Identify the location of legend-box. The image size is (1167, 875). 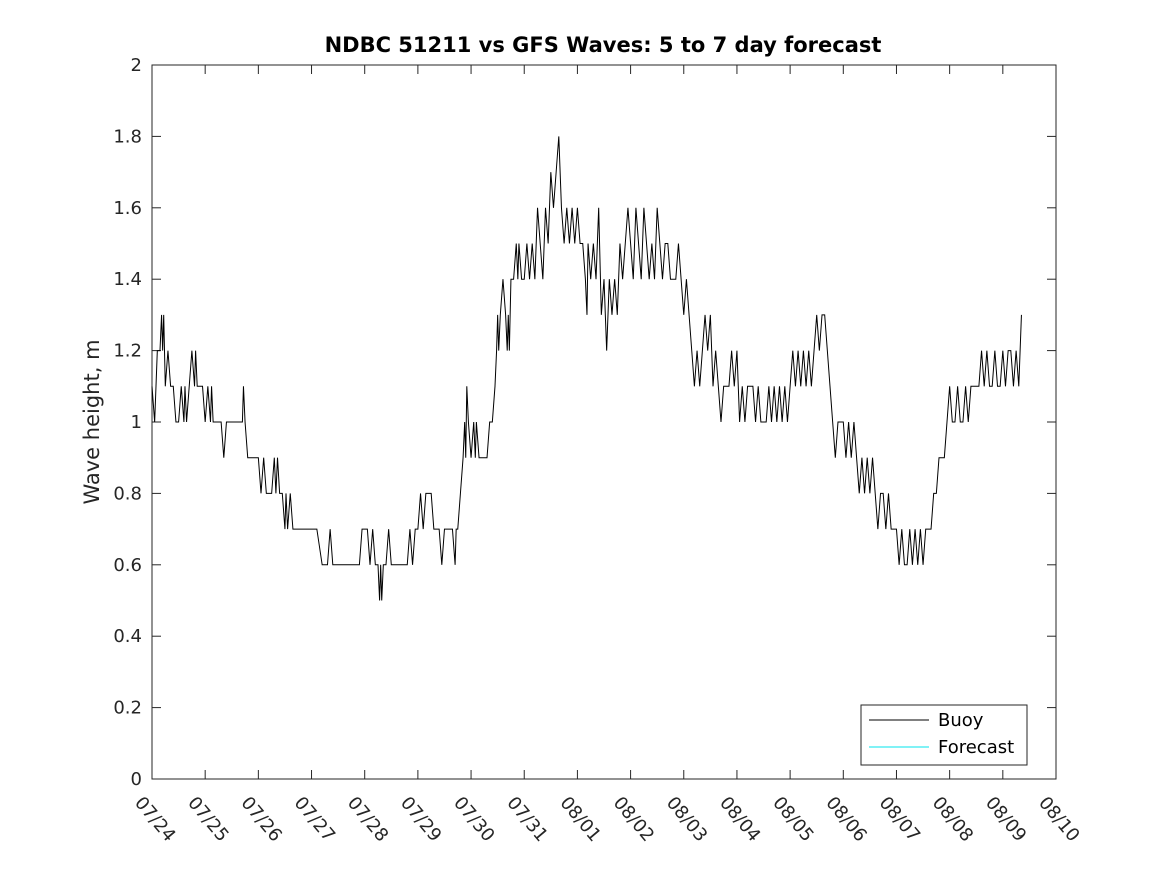
(944, 735).